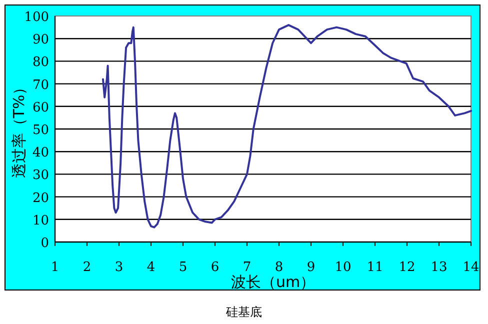 The width and height of the screenshot is (488, 324). Describe the element at coordinates (439, 267) in the screenshot. I see `x-tick-label: 13` at that location.